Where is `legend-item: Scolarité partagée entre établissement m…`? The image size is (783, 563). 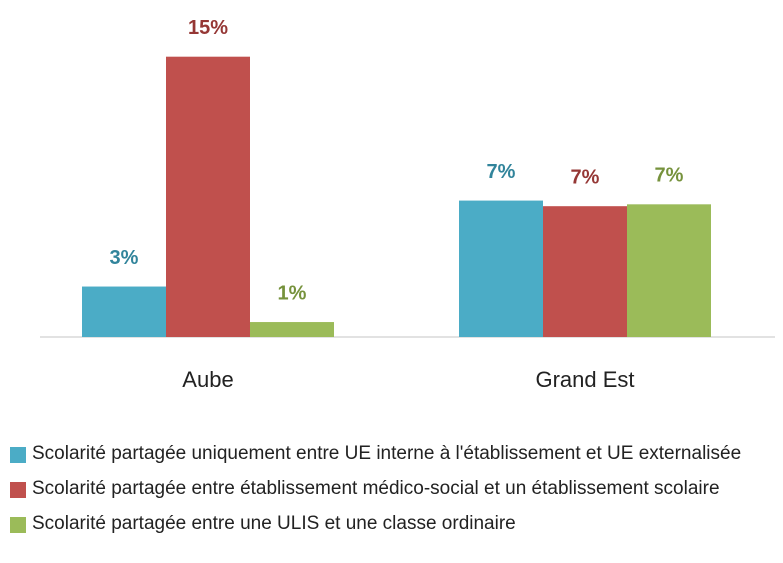
legend-item: Scolarité partagée entre établissement m… is located at coordinates (395, 488).